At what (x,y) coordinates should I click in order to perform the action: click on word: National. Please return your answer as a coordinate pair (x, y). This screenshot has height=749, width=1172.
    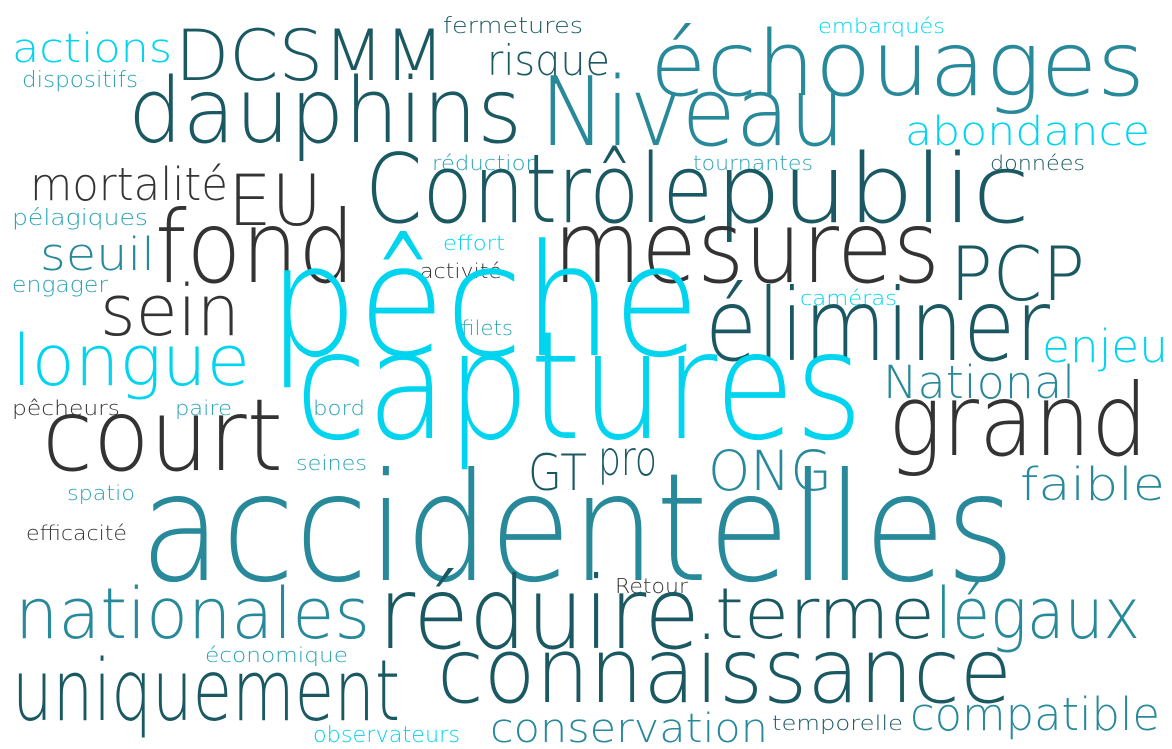
    Looking at the image, I should click on (979, 382).